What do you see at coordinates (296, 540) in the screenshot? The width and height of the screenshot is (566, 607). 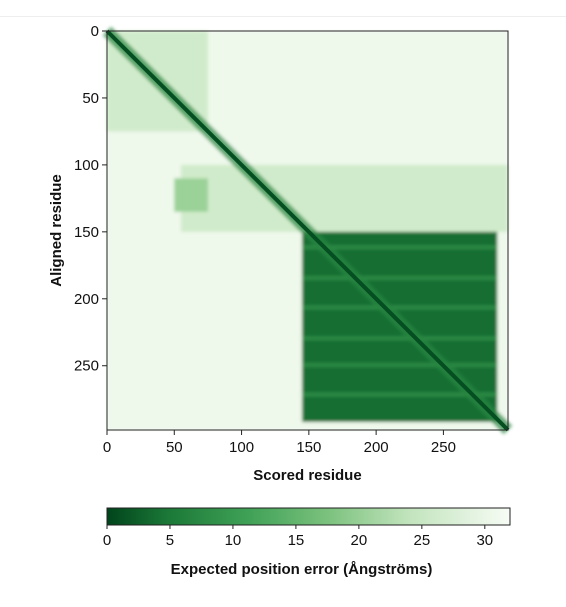 I see `colorbar-tick-label: 15` at bounding box center [296, 540].